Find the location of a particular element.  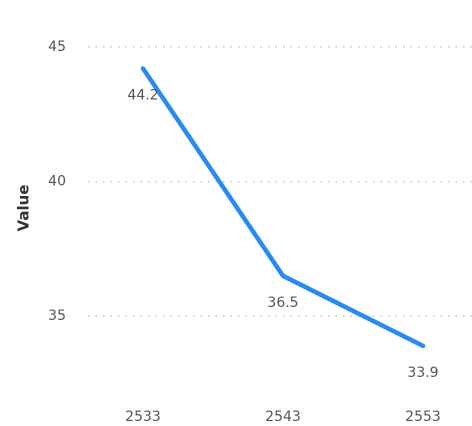

data-label: 44.2 is located at coordinates (142, 95).